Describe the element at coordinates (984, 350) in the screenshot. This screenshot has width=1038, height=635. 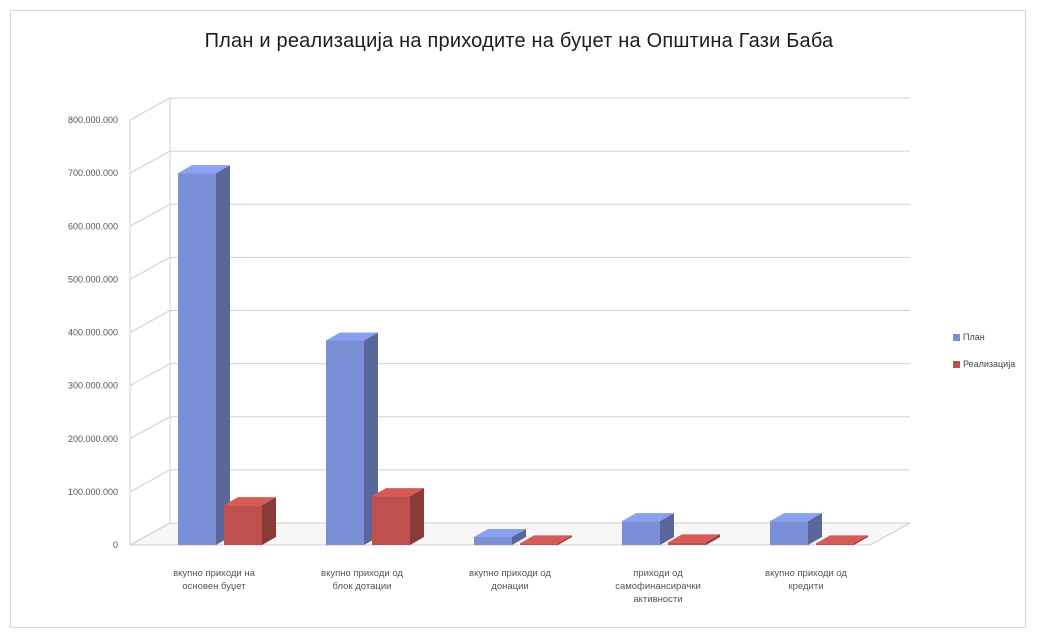
I see `legend: План Реализација` at that location.